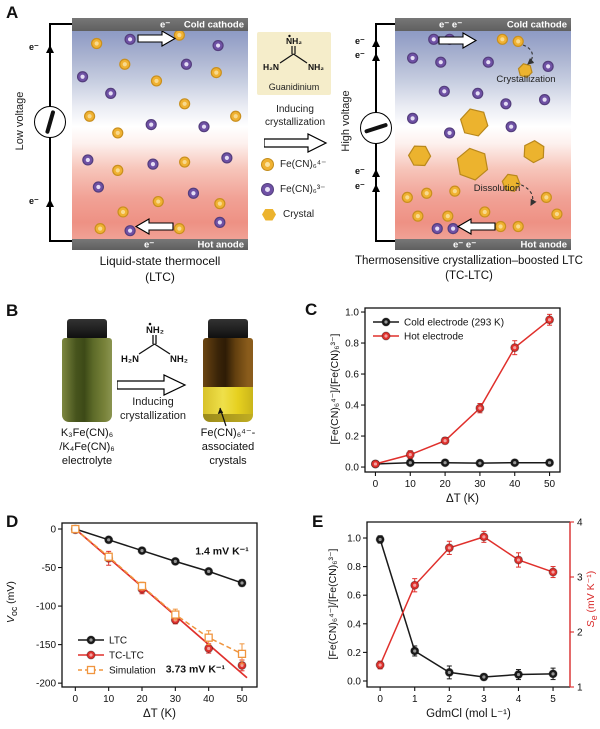  Describe the element at coordinates (294, 214) in the screenshot. I see `legend-item: Crystal` at that location.